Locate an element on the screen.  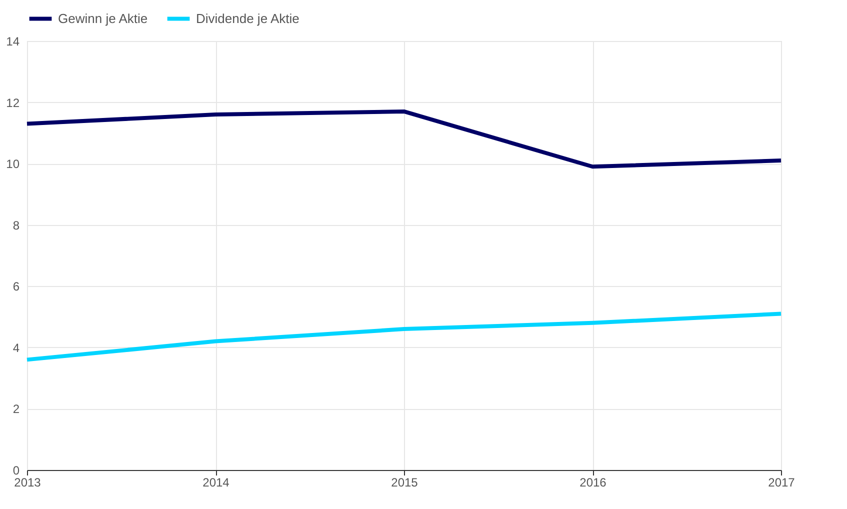
x-tick-label: 2017 is located at coordinates (782, 483).